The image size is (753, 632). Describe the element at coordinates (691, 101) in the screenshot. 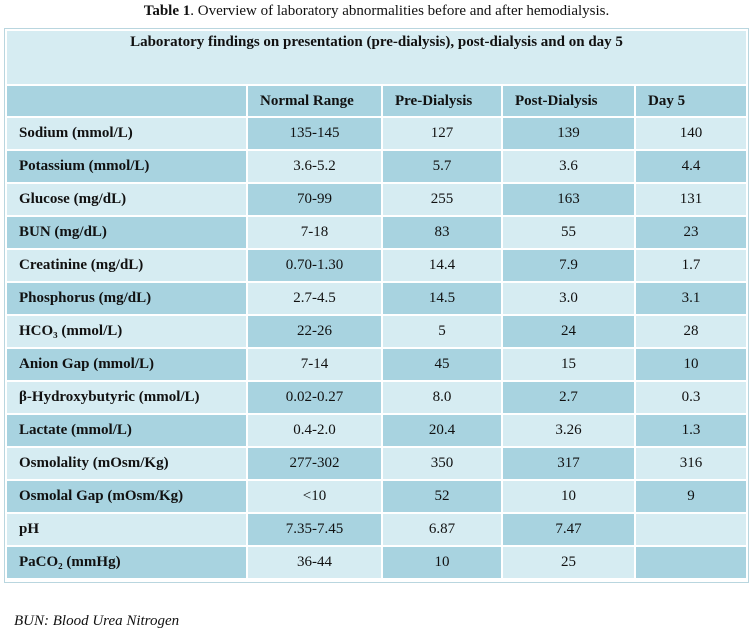

I see `header-cell: Day 5` at that location.